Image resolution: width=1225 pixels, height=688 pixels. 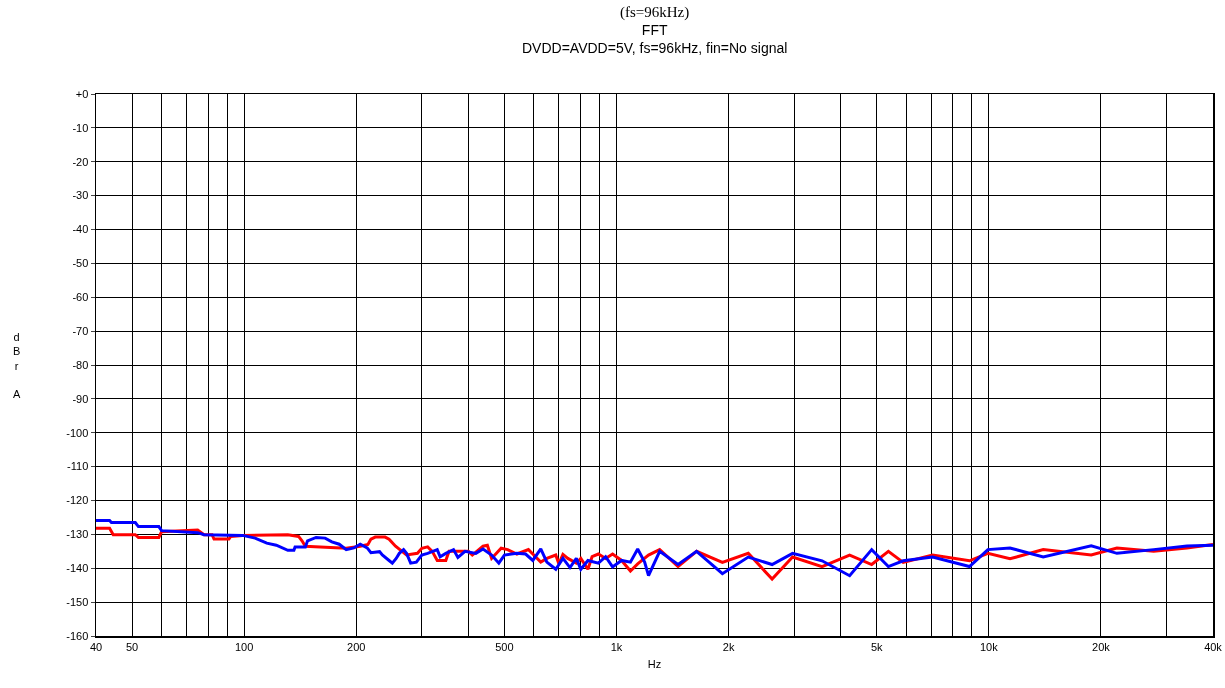 I want to click on x-tick-label: 1k, so click(x=616, y=646).